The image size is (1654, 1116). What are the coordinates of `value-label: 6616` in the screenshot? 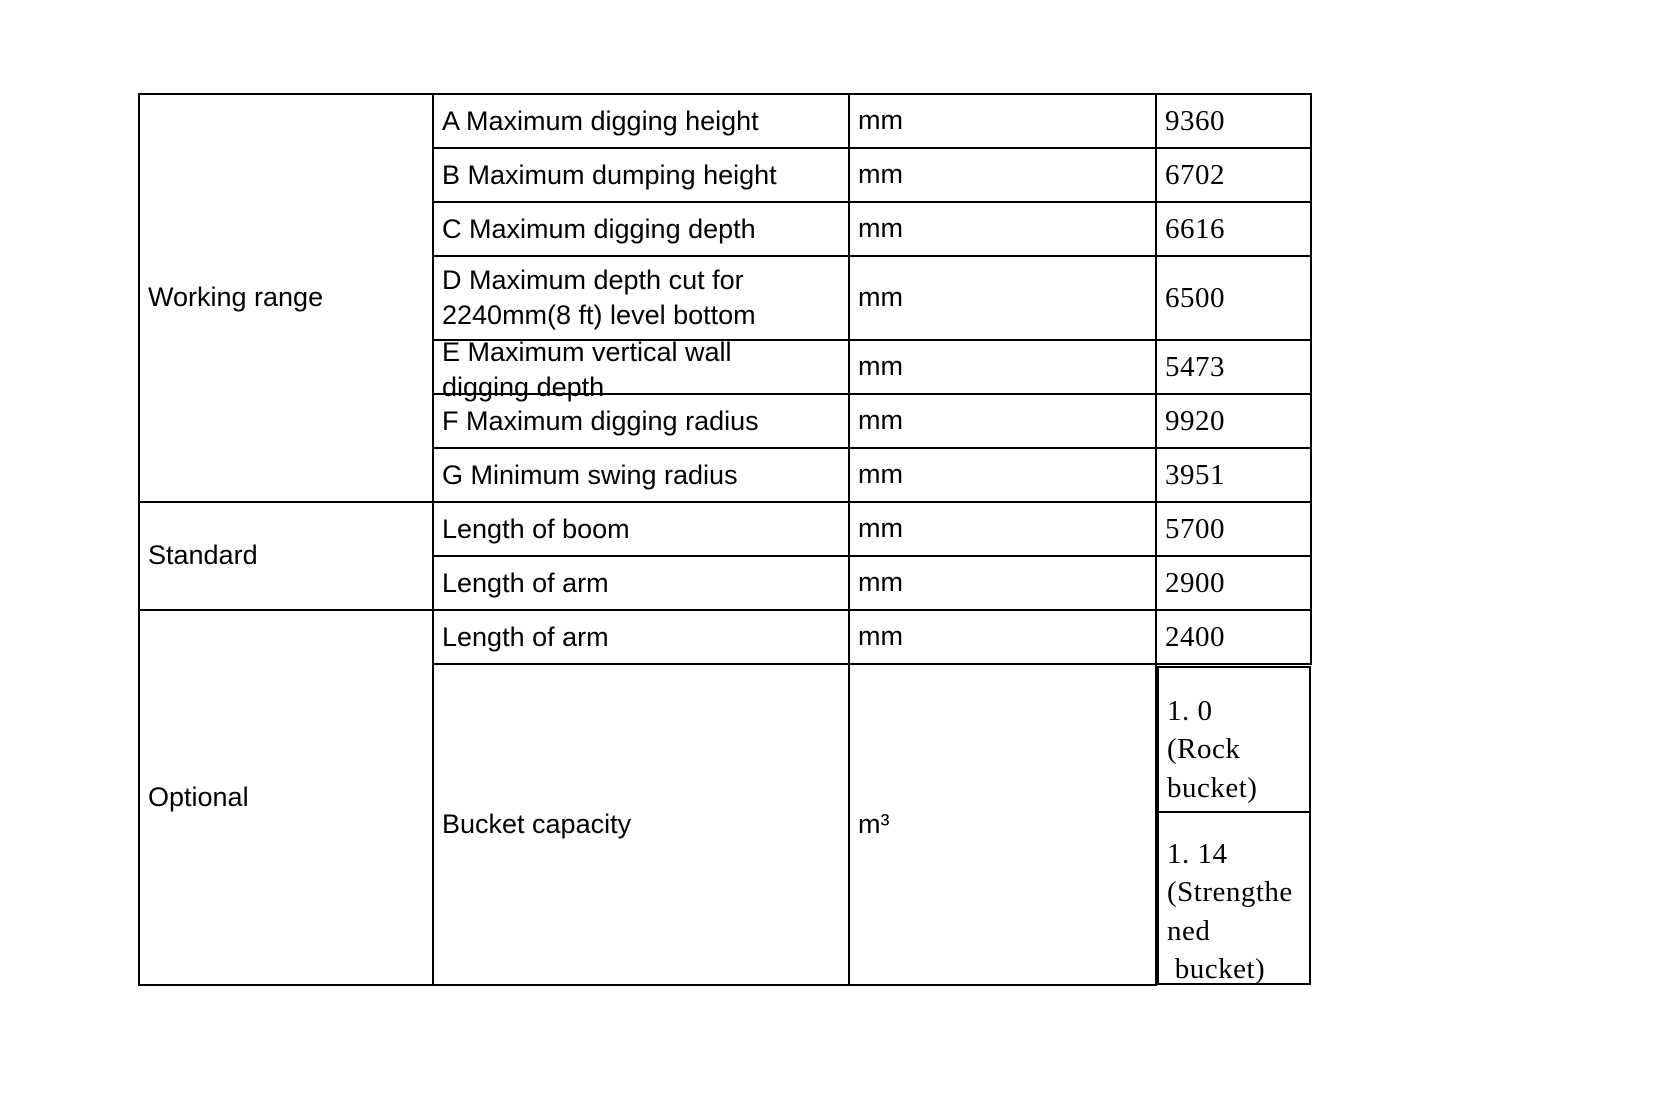 It's located at (1195, 228).